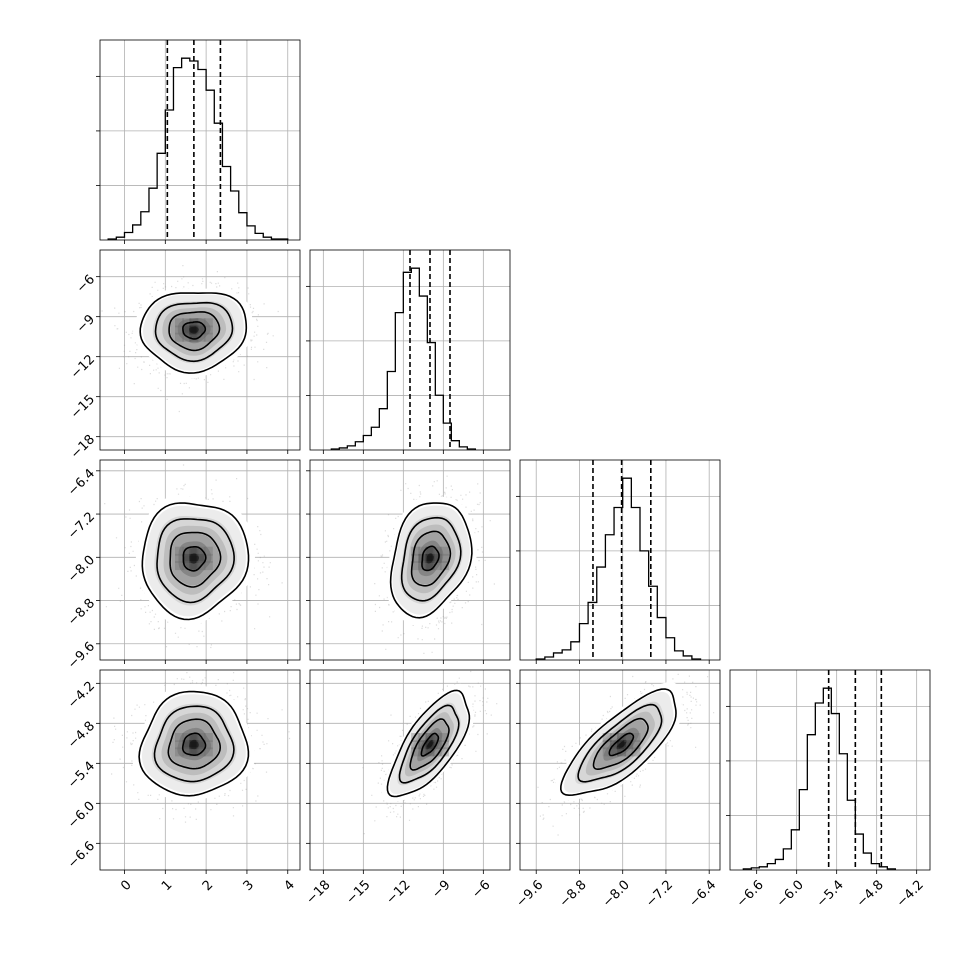  Describe the element at coordinates (529, 894) in the screenshot. I see `x-tick-label: −9.6` at that location.